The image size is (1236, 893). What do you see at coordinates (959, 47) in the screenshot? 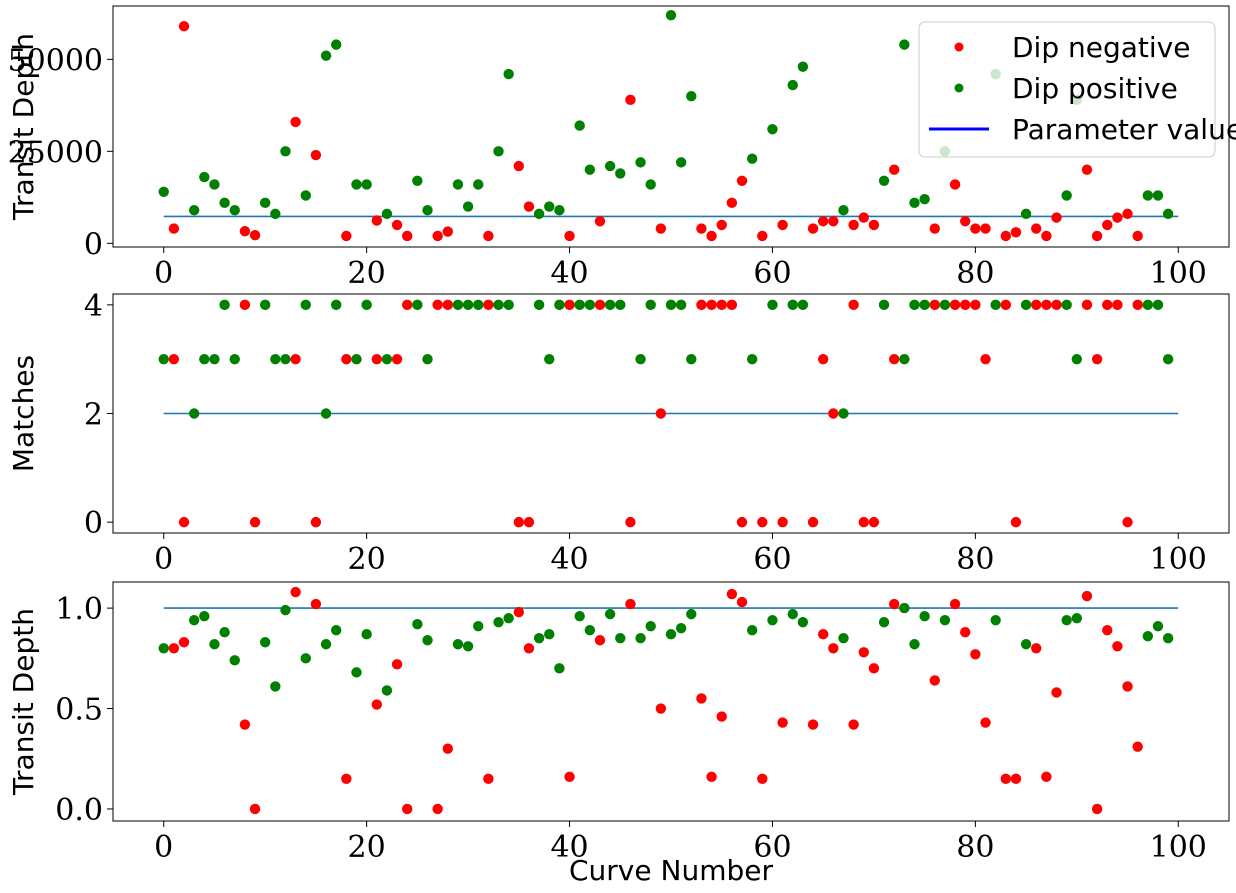
I see `legend-marker` at bounding box center [959, 47].